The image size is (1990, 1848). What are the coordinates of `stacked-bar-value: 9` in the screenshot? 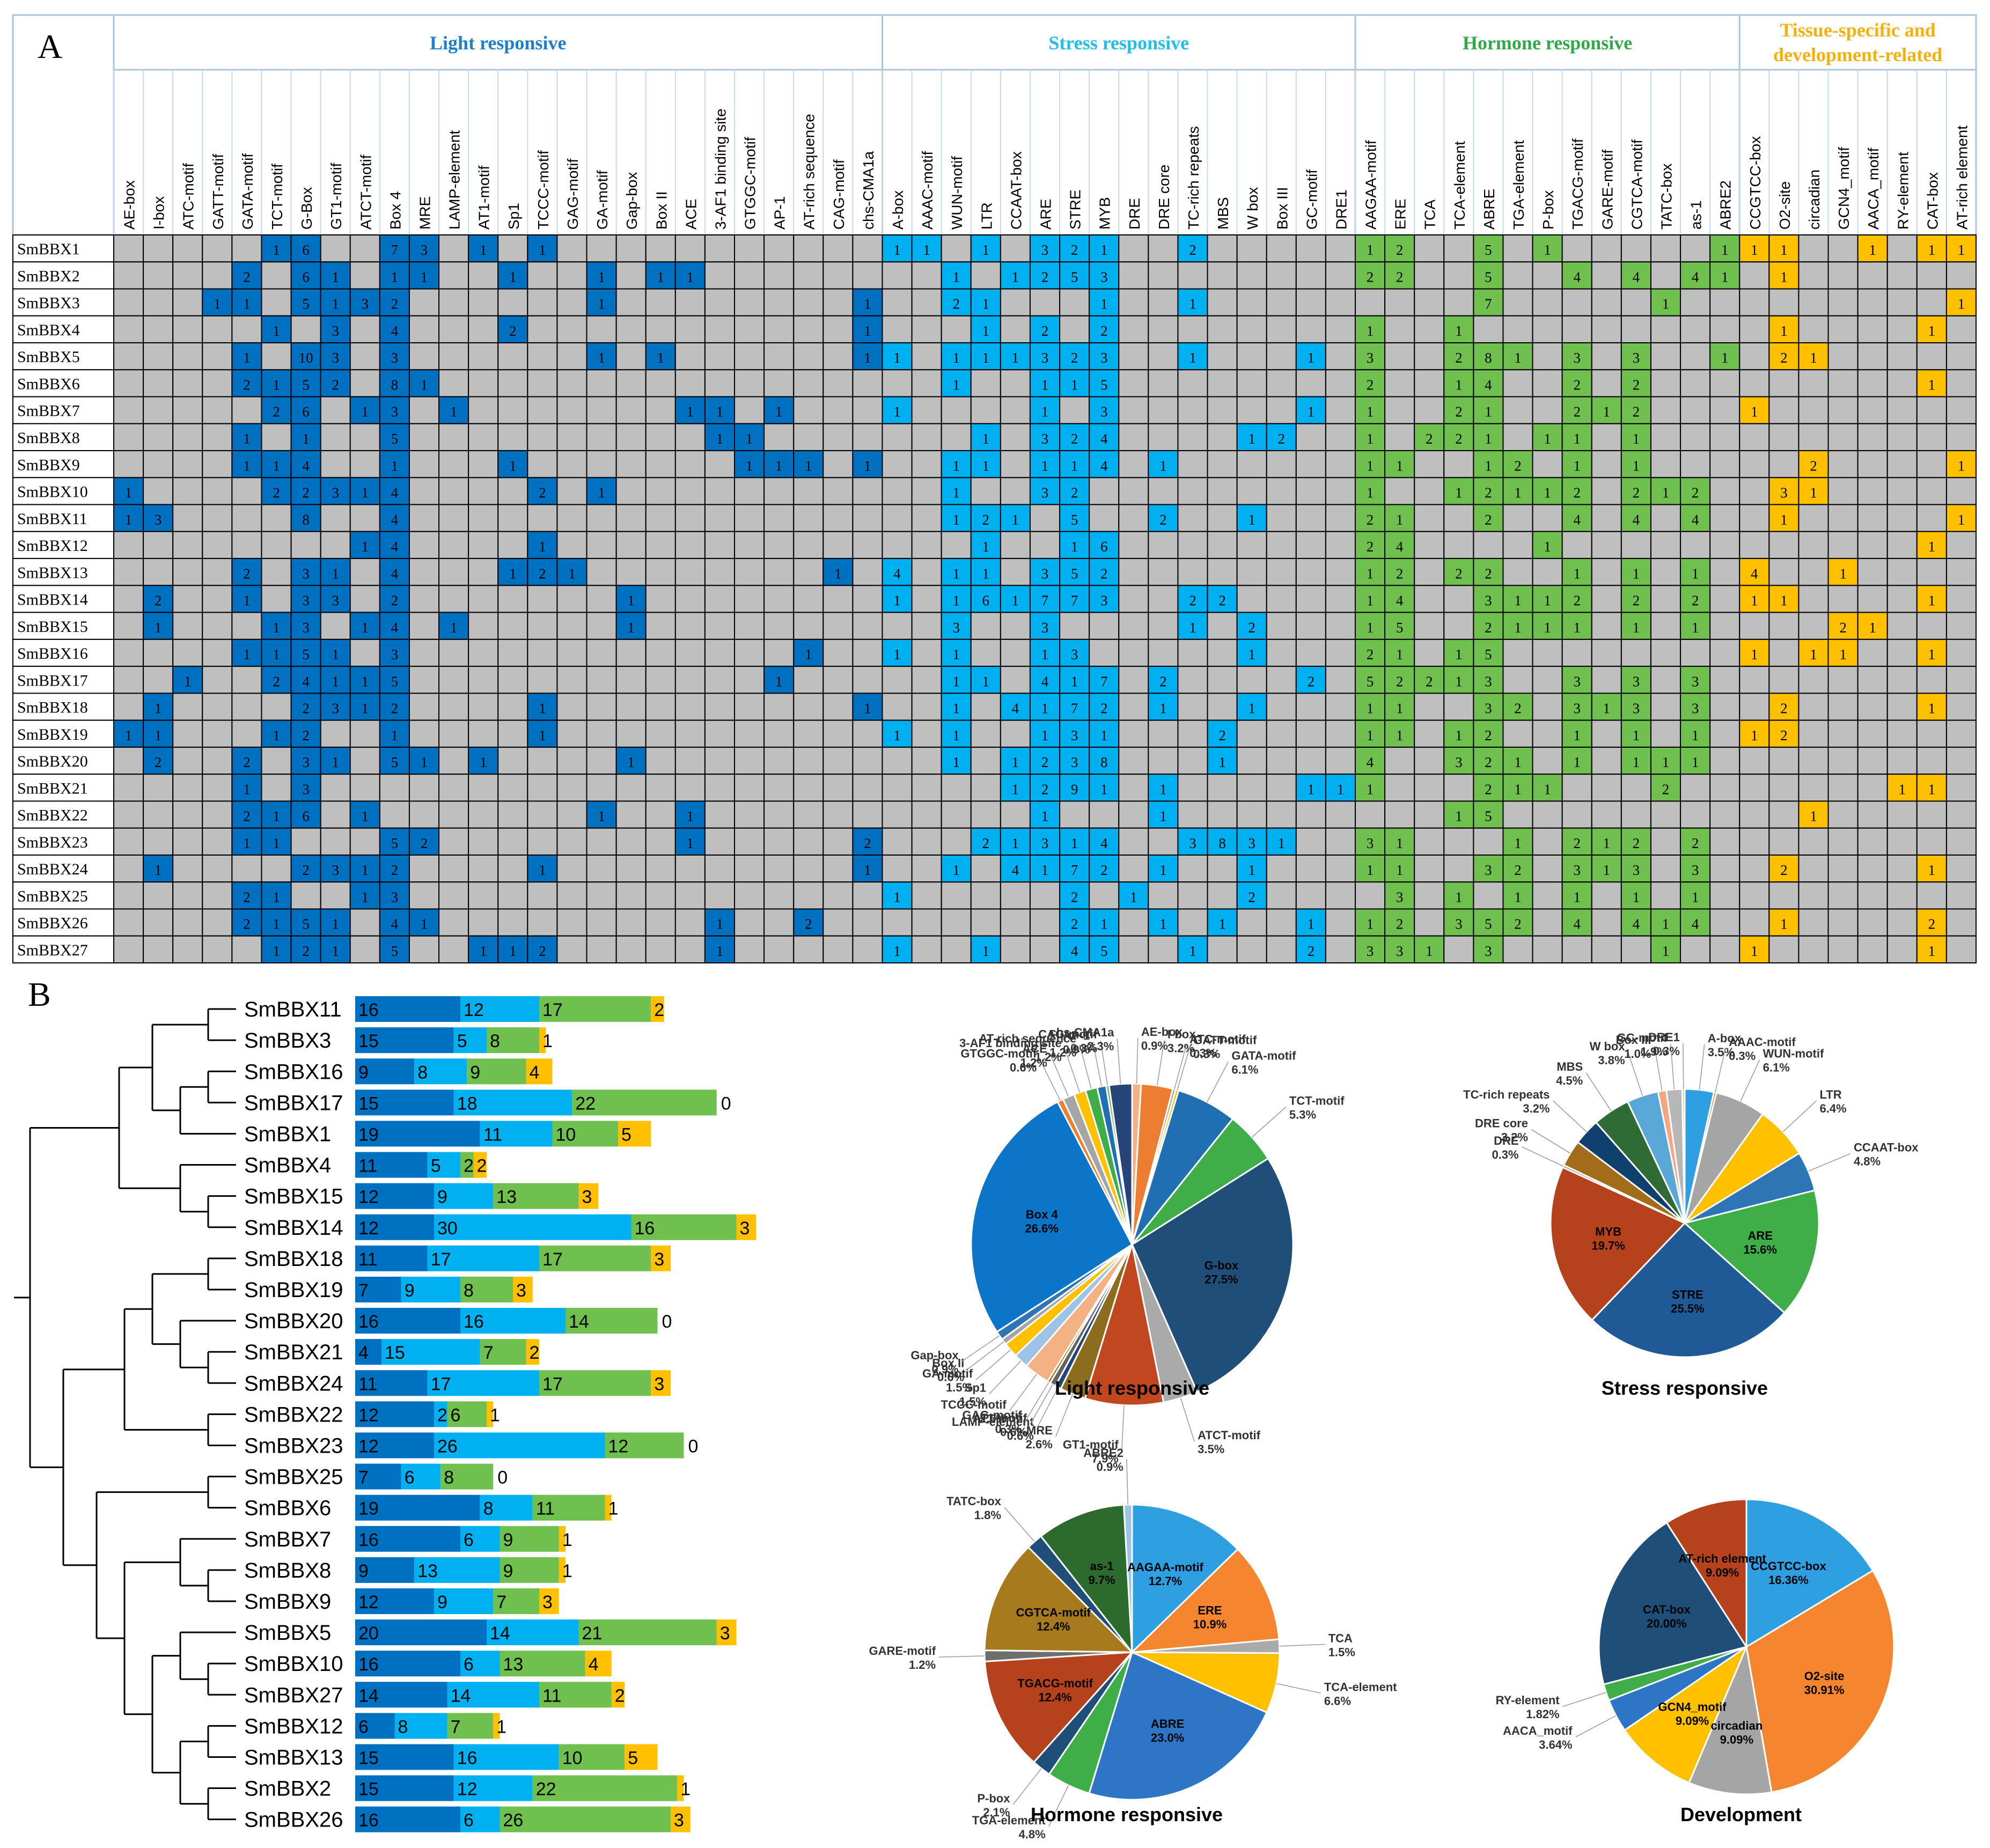 It's located at (442, 1197).